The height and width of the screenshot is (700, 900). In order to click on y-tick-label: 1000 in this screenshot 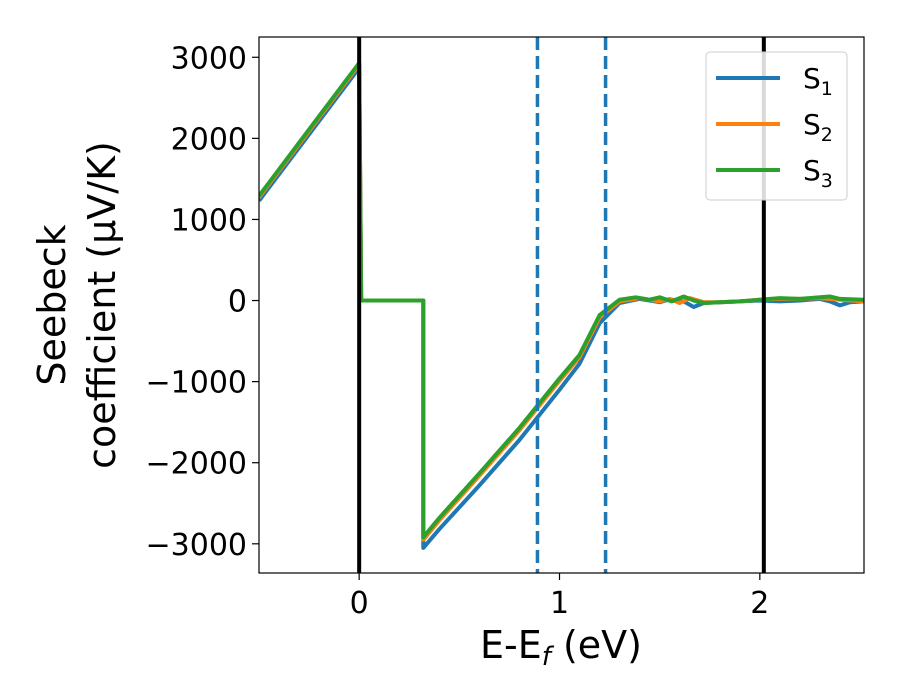, I will do `click(209, 220)`.